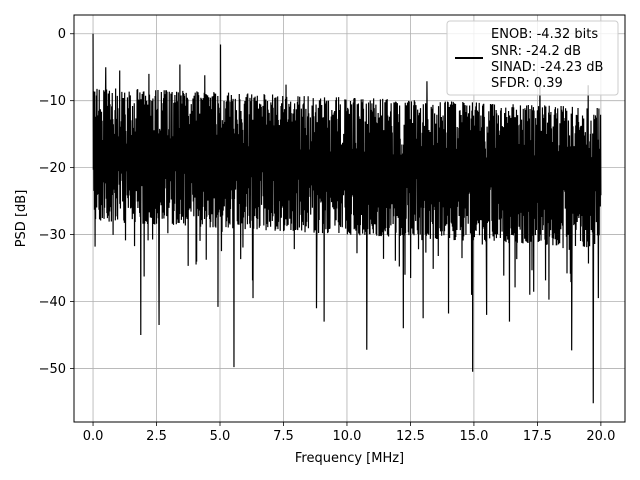 The height and width of the screenshot is (480, 640). What do you see at coordinates (62, 34) in the screenshot?
I see `y-tick-label: 0` at bounding box center [62, 34].